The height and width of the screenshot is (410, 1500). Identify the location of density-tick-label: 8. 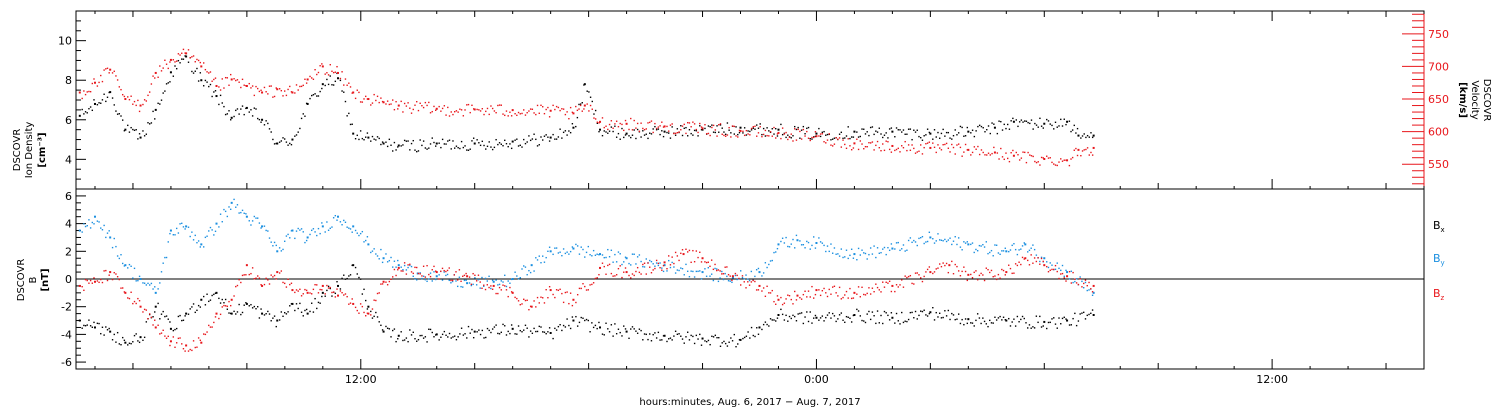
(68, 80).